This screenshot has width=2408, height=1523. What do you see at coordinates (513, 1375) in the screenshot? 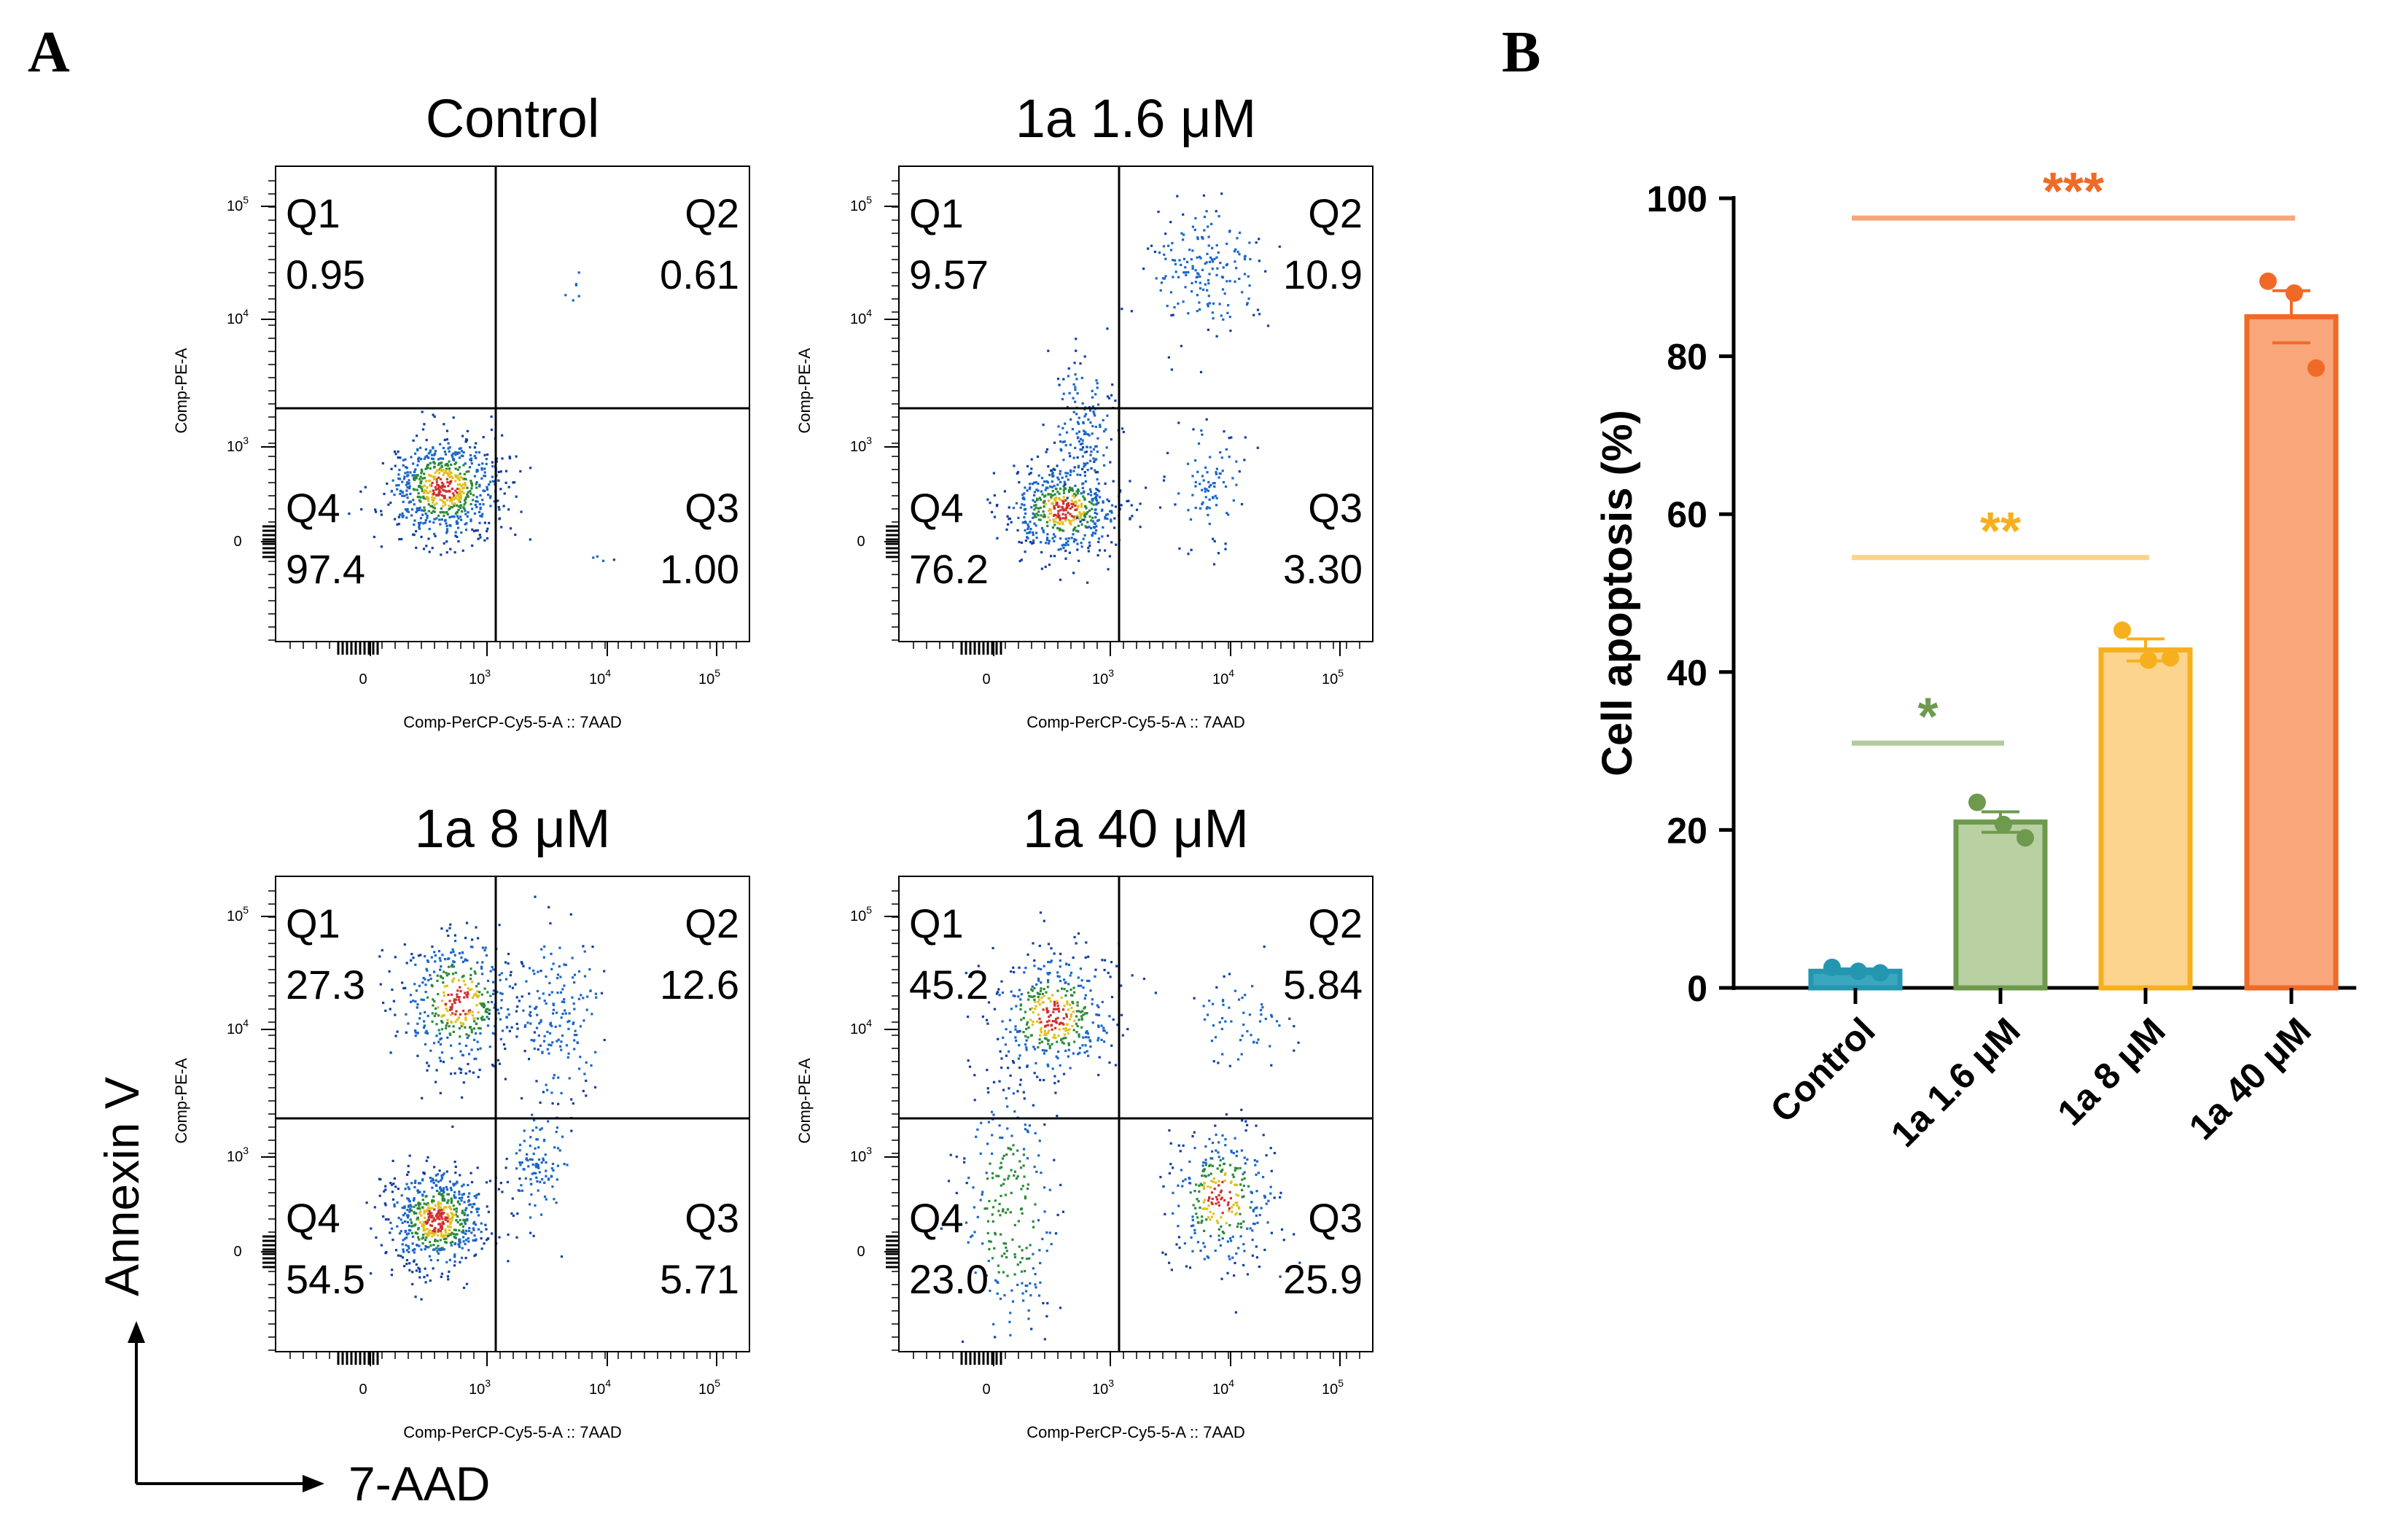
I see `x-axis-ticks: 0 103 104 105` at bounding box center [513, 1375].